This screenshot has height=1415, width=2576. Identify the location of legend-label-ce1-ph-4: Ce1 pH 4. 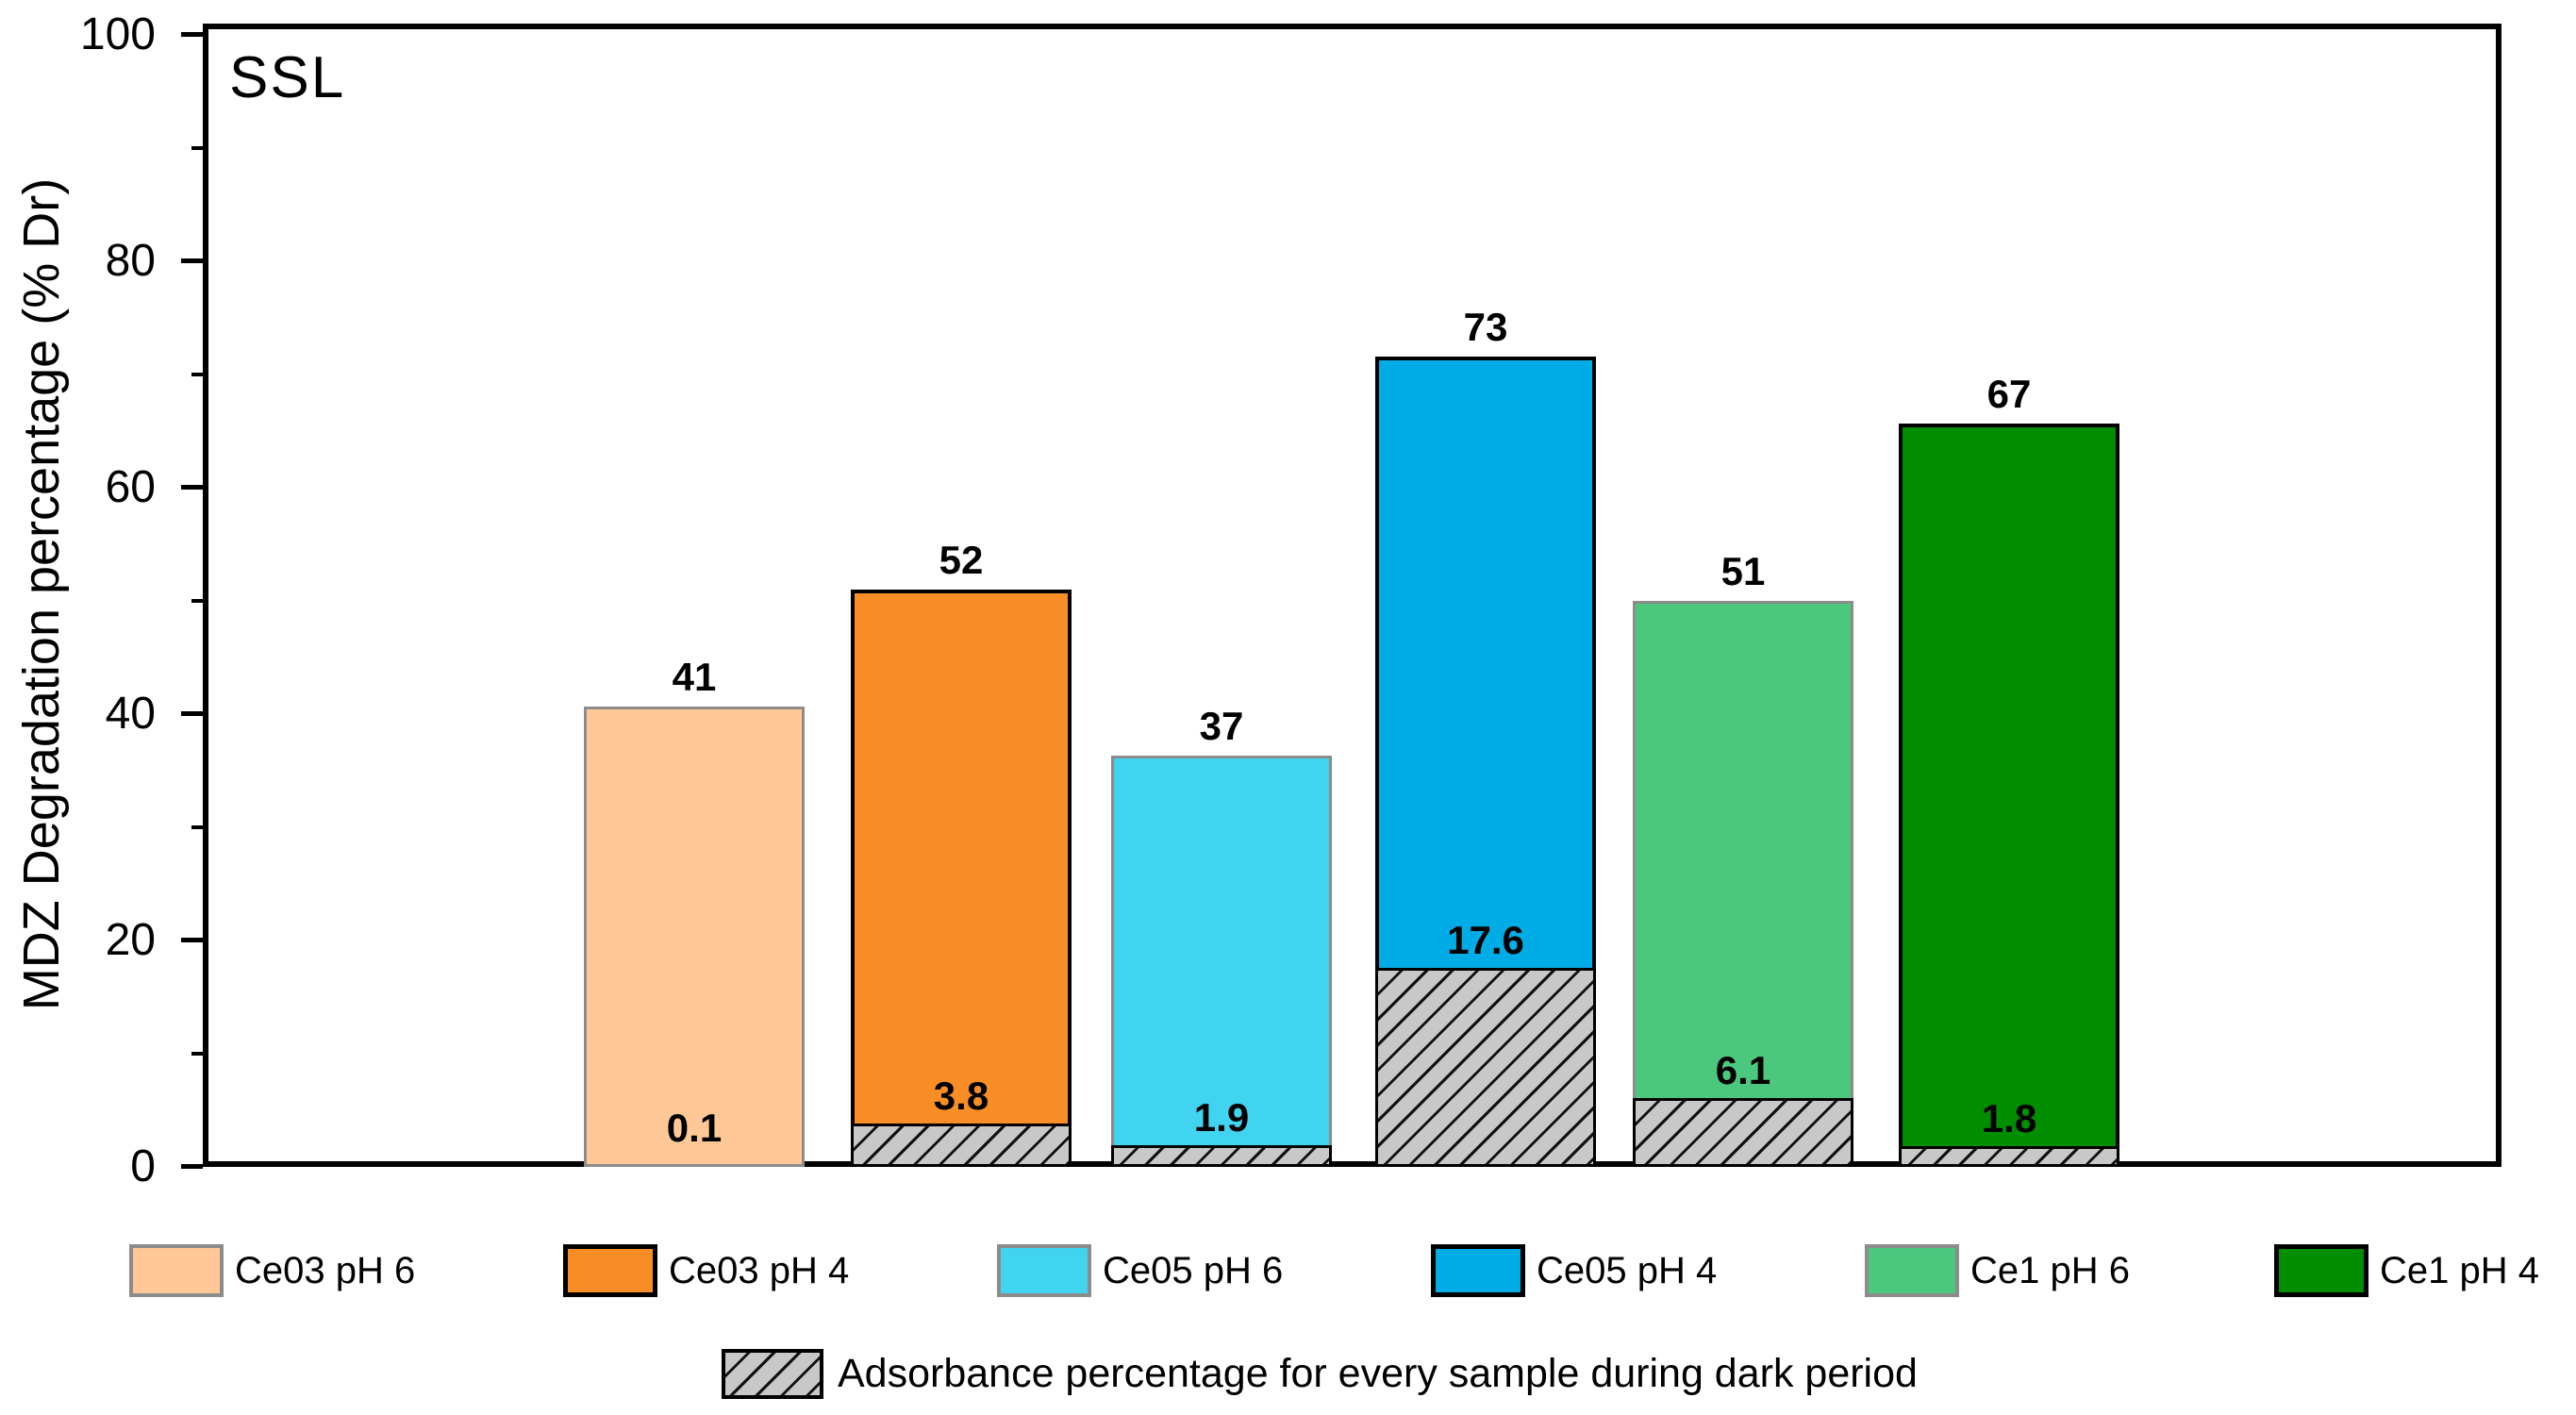
(2460, 1270).